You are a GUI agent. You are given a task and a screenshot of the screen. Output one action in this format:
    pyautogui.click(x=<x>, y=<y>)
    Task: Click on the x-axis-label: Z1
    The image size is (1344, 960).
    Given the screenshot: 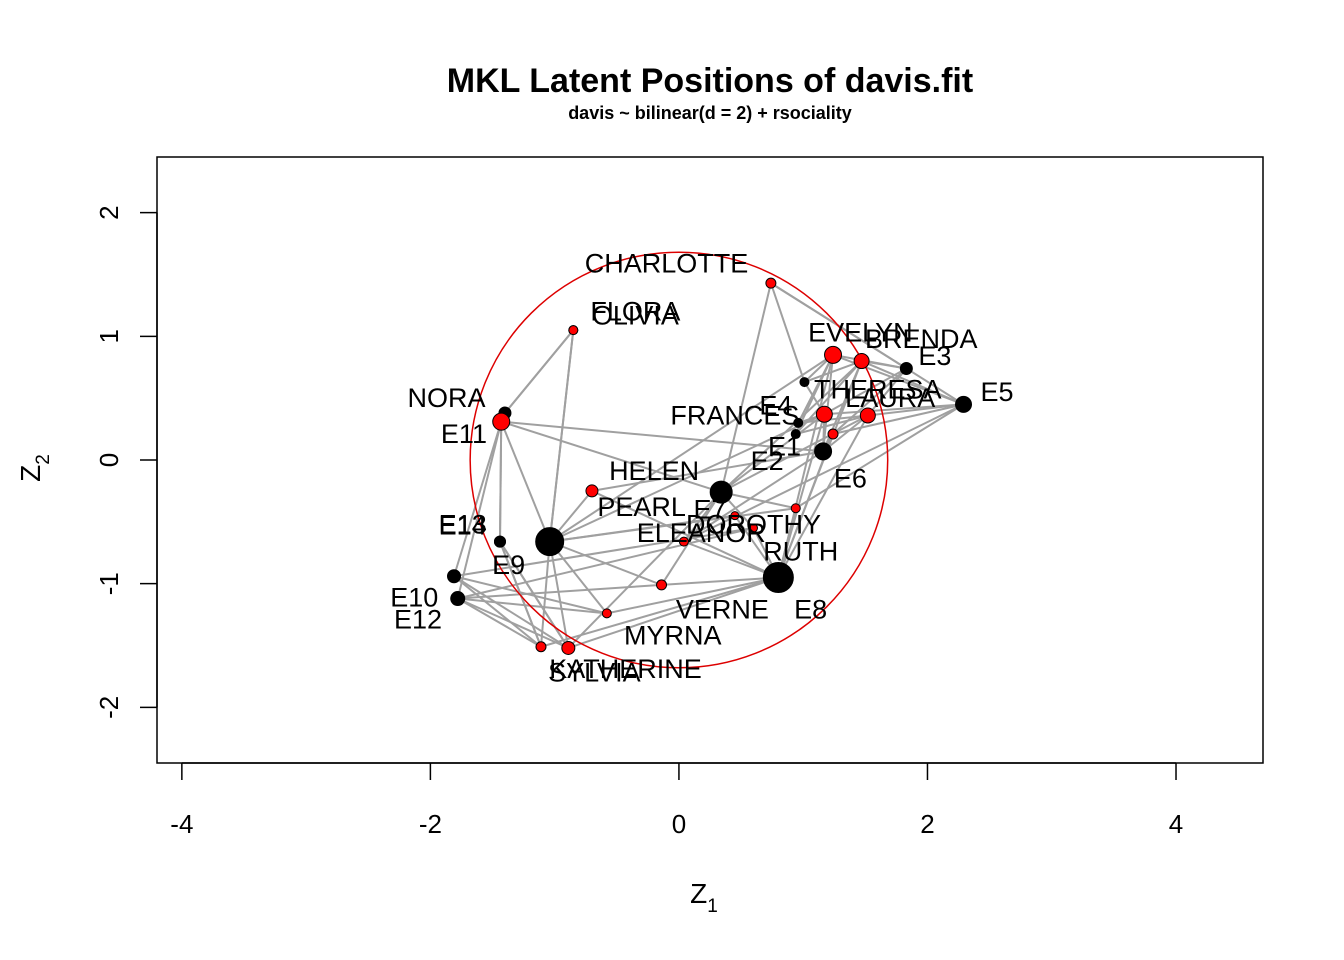 What is the action you would take?
    pyautogui.click(x=704, y=897)
    